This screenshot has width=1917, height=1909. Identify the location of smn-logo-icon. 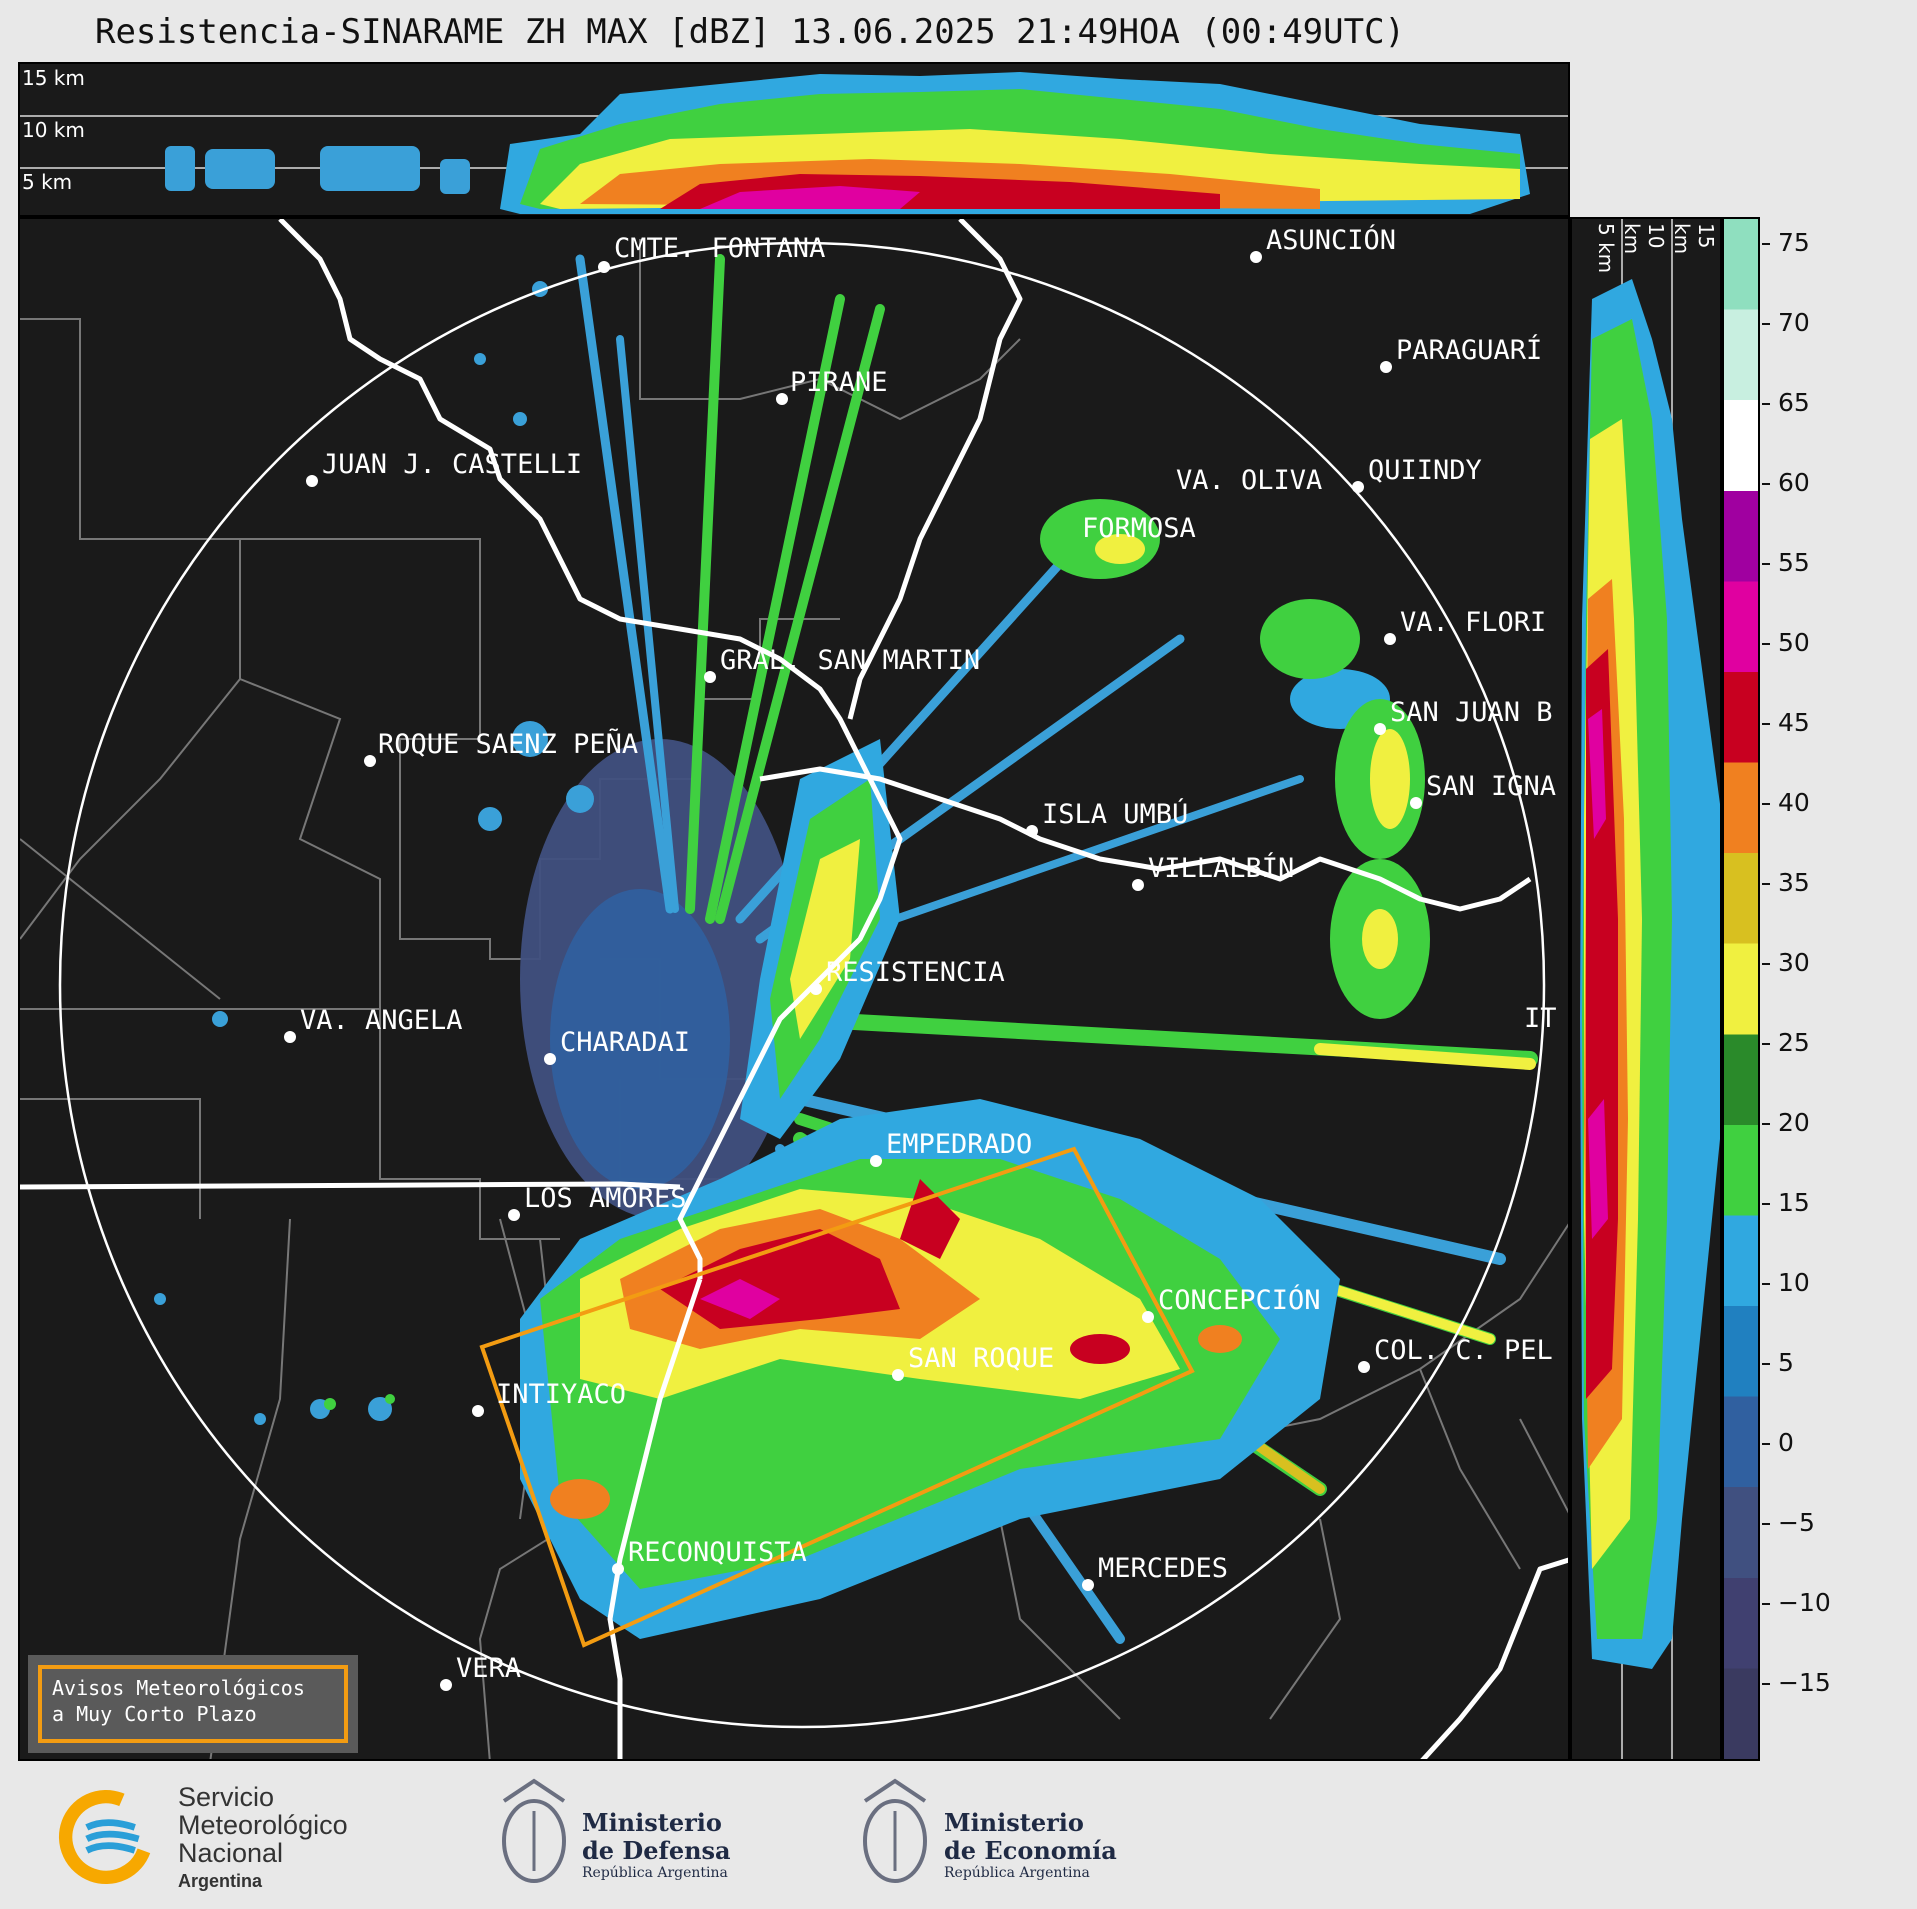
(106, 1837).